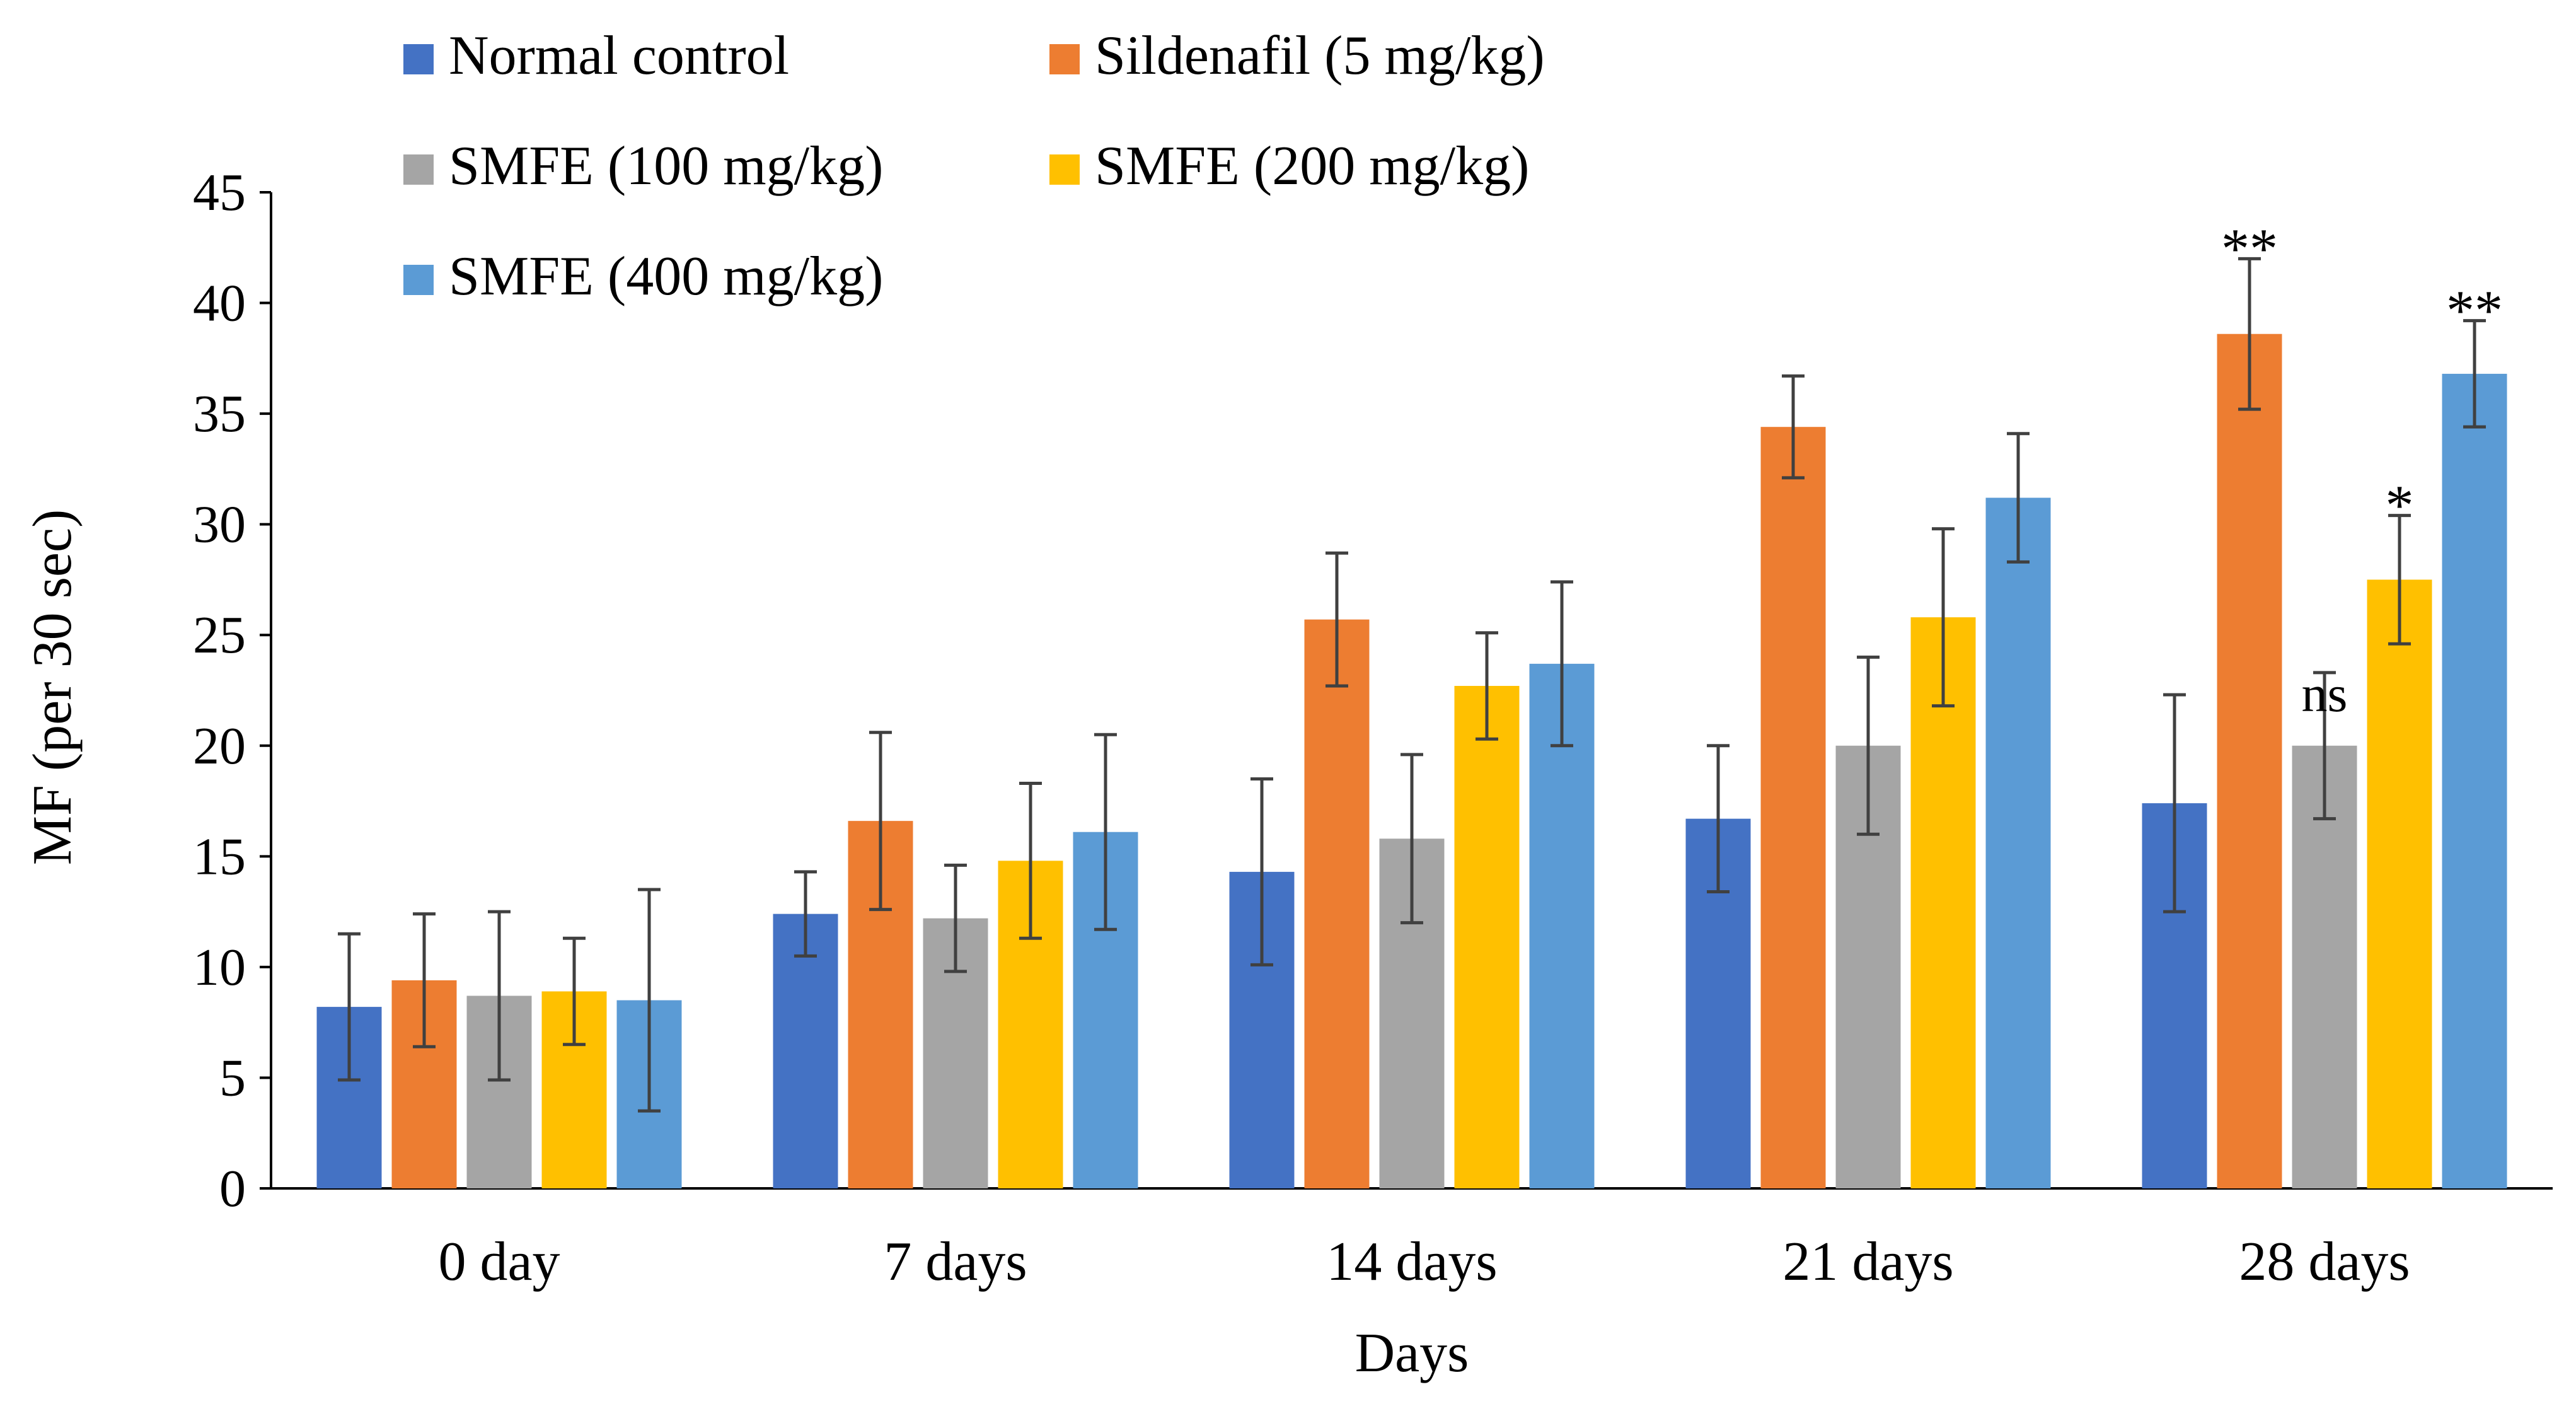  I want to click on legend-item: Sildenafil (5 mg/kg), so click(1297, 55).